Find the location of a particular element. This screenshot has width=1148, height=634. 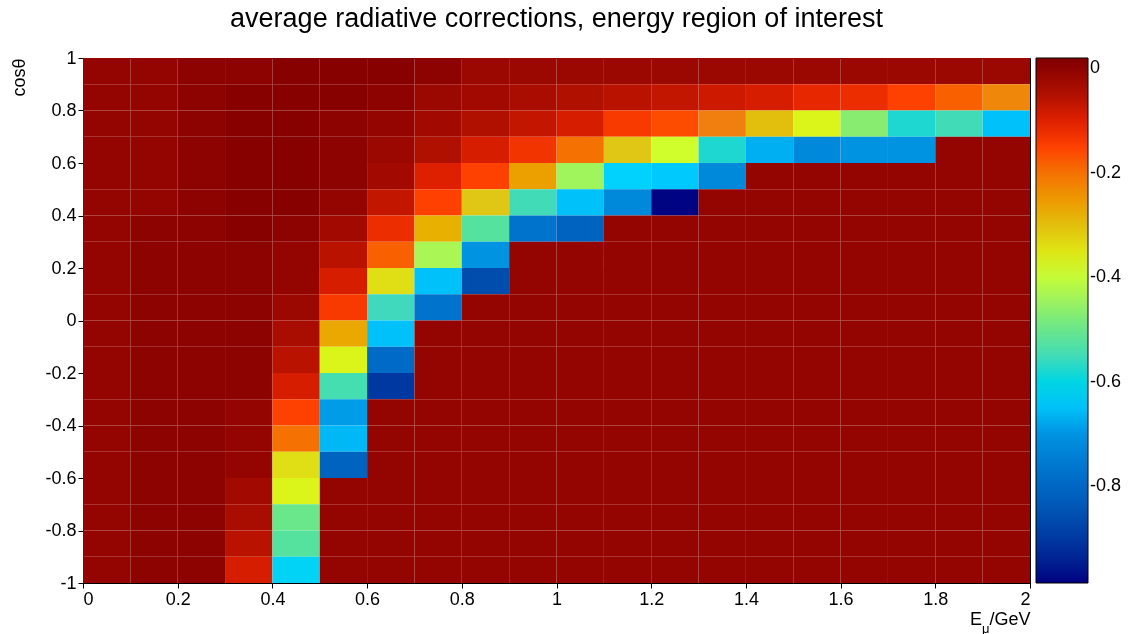

x-tick-label: 0.6 is located at coordinates (368, 598).